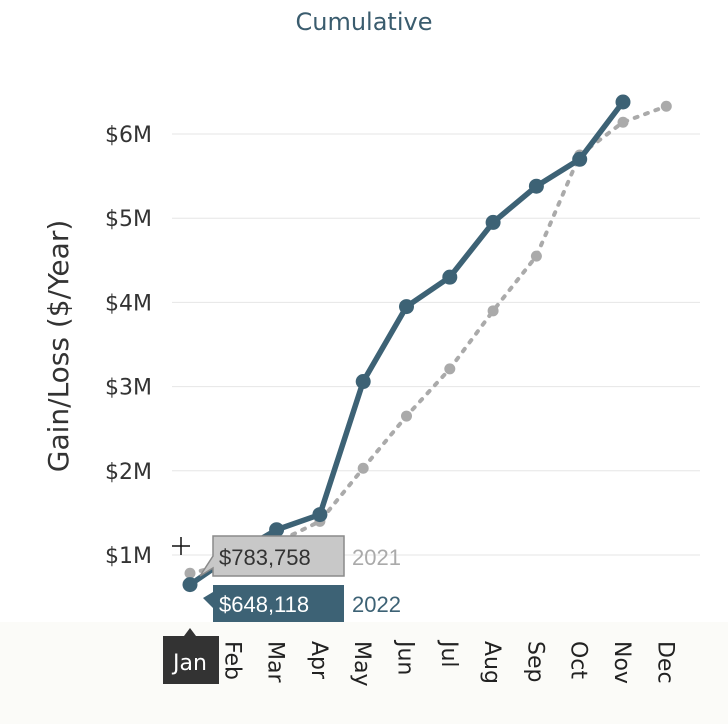 The height and width of the screenshot is (724, 728). Describe the element at coordinates (534, 661) in the screenshot. I see `x-tick-label: Sep` at that location.